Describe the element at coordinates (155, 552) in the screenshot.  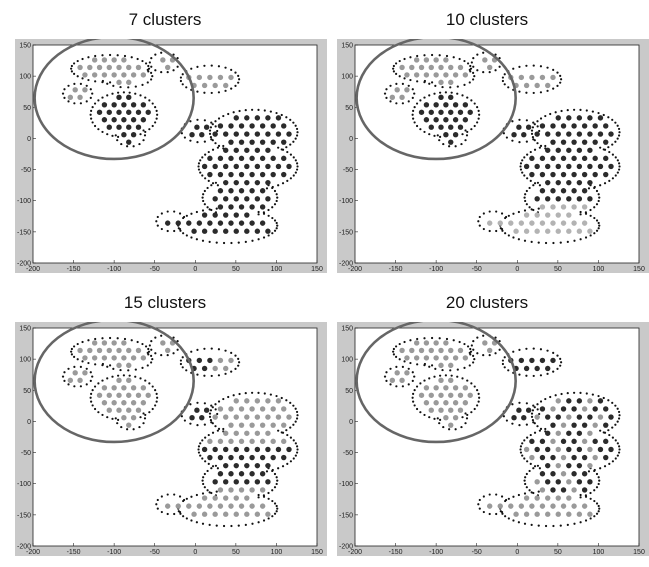
I see `x-tick-label: -50` at that location.